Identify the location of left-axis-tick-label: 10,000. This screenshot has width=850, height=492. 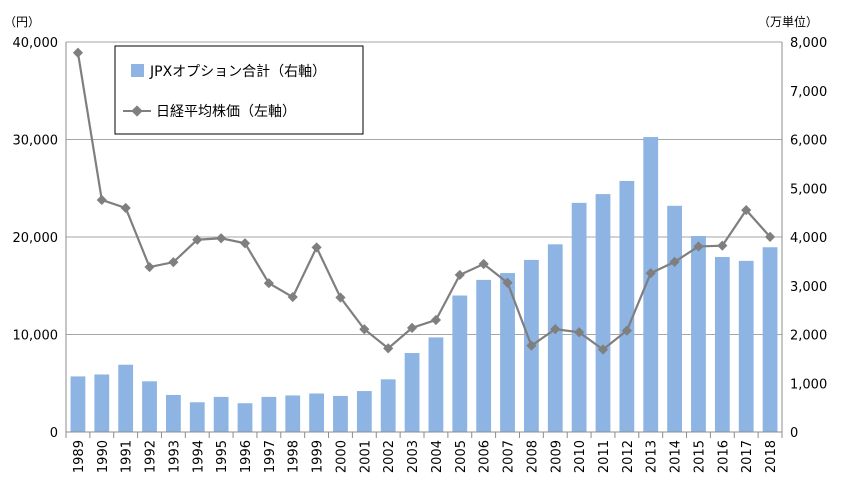
(36, 336).